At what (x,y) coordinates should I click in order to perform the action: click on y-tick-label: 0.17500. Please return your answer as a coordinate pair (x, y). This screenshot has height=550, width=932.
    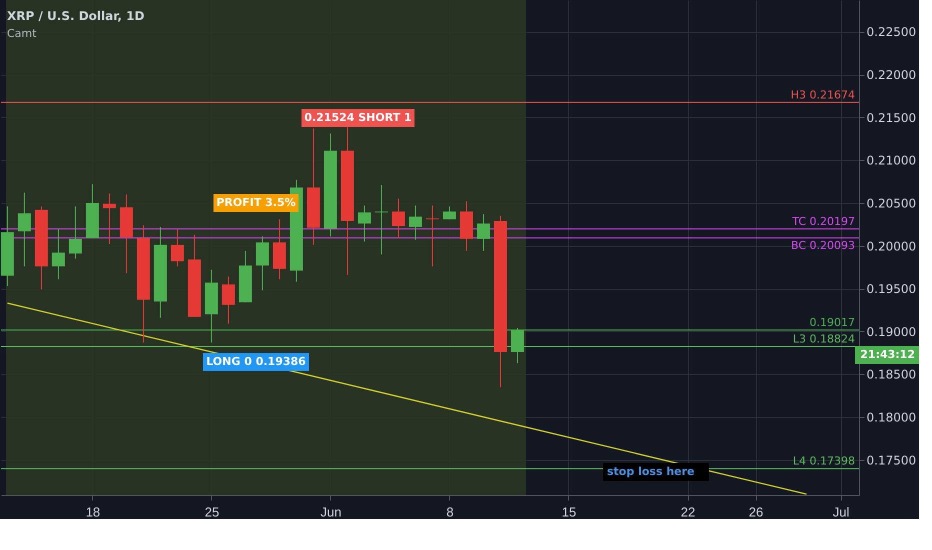
    Looking at the image, I should click on (891, 460).